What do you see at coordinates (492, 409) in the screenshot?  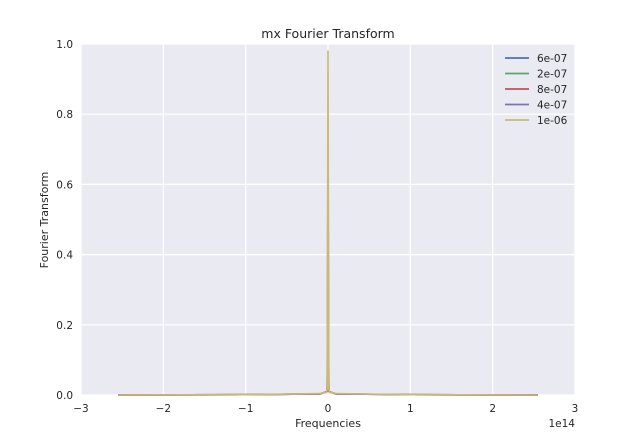 I see `x-tick-label: 2` at bounding box center [492, 409].